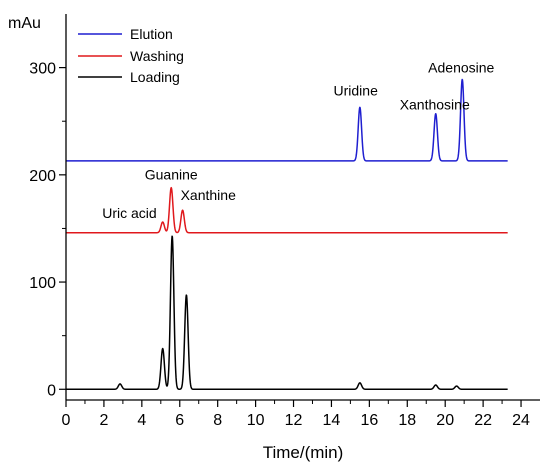  What do you see at coordinates (303, 452) in the screenshot?
I see `x-axis-title: Time/(min)` at bounding box center [303, 452].